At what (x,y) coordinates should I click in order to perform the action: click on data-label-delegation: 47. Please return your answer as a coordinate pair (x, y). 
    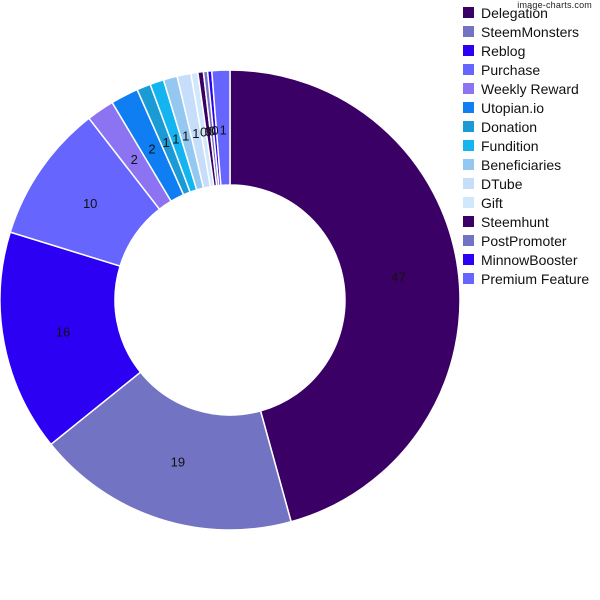
    Looking at the image, I should click on (398, 277).